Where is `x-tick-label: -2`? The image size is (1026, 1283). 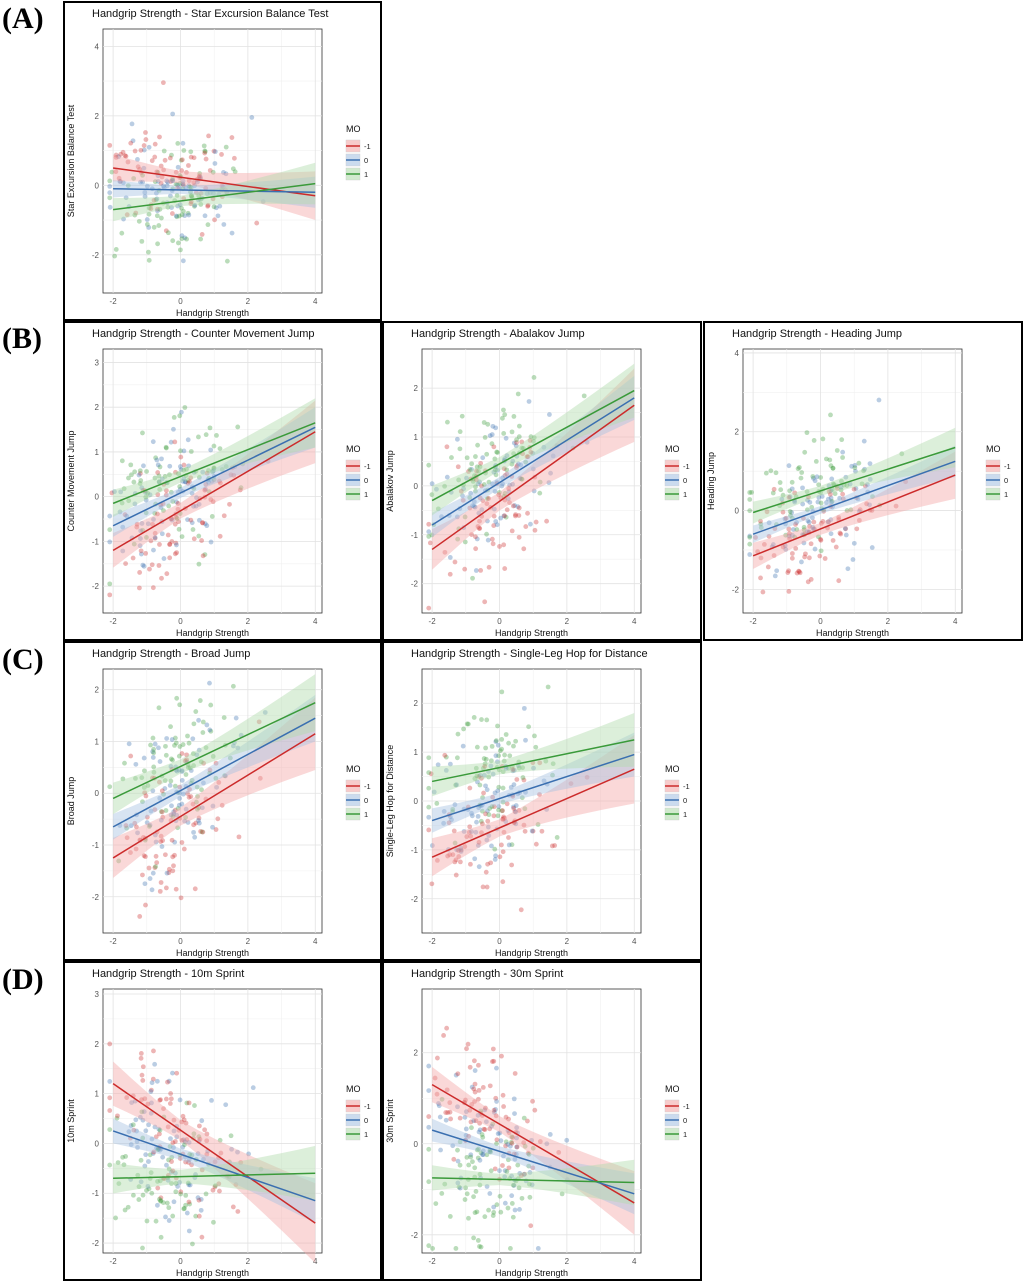 x-tick-label: -2 is located at coordinates (433, 621).